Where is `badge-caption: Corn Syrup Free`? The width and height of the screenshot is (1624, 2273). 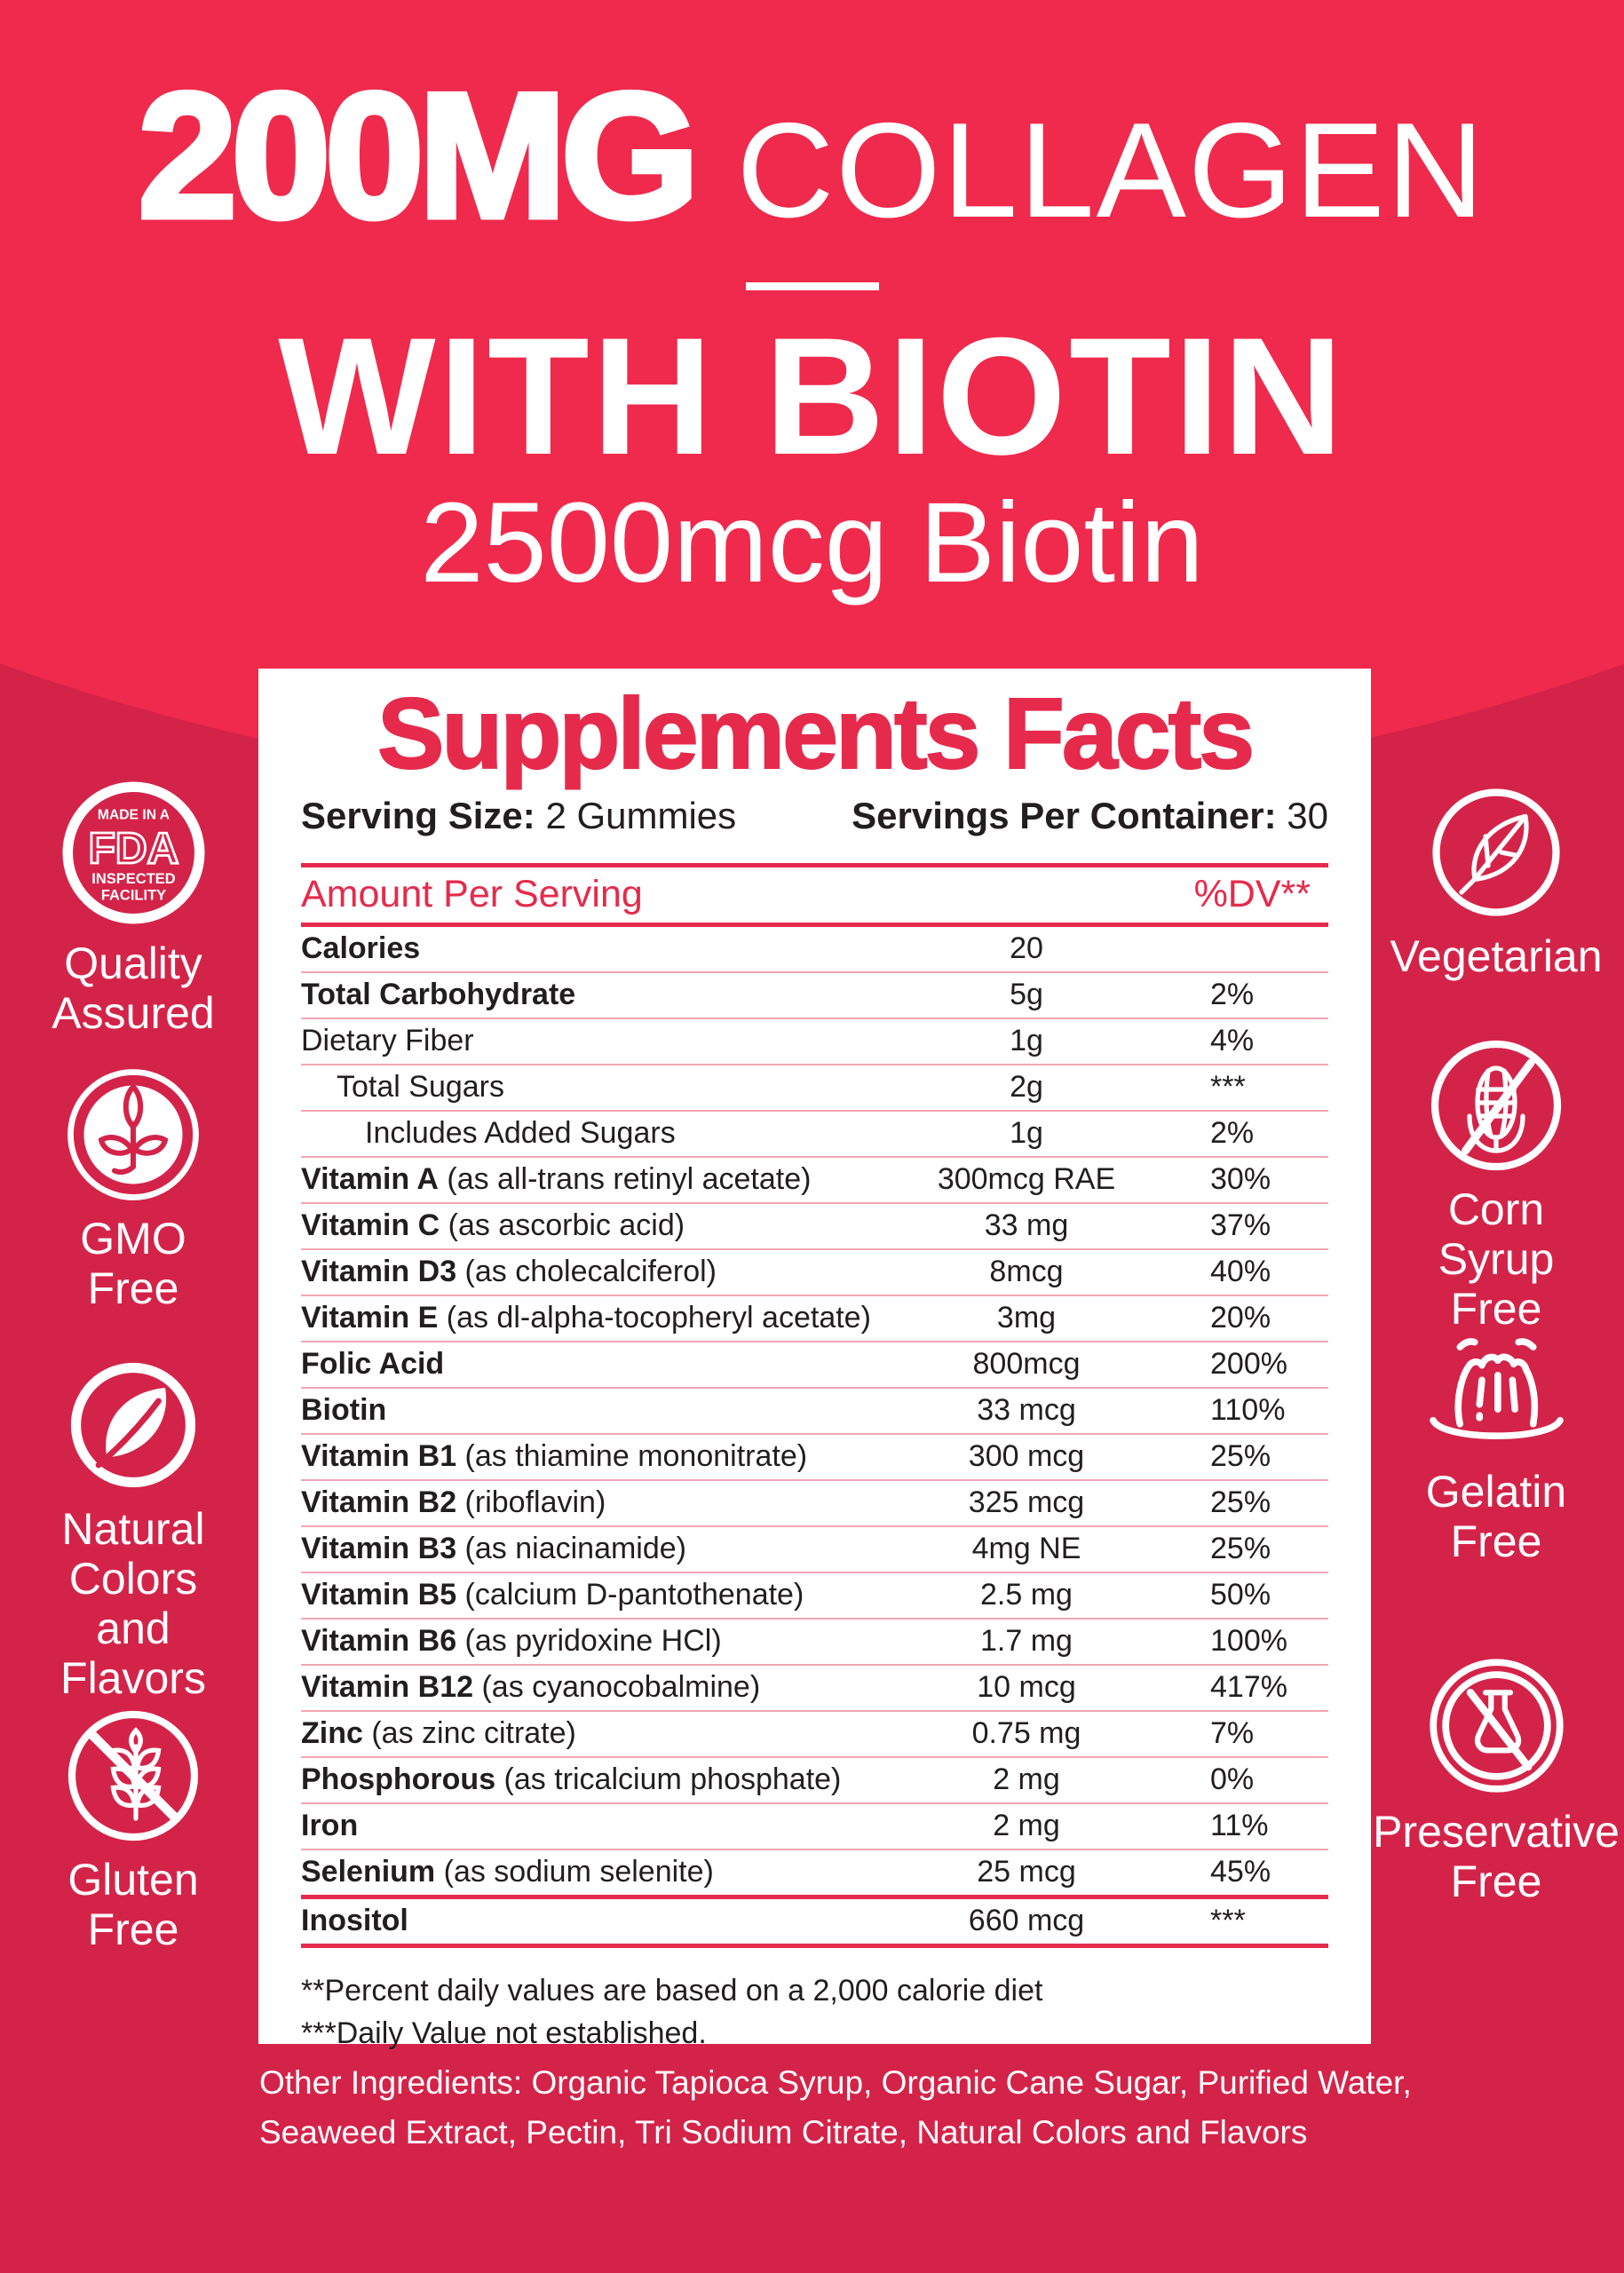 badge-caption: Corn Syrup Free is located at coordinates (1496, 1259).